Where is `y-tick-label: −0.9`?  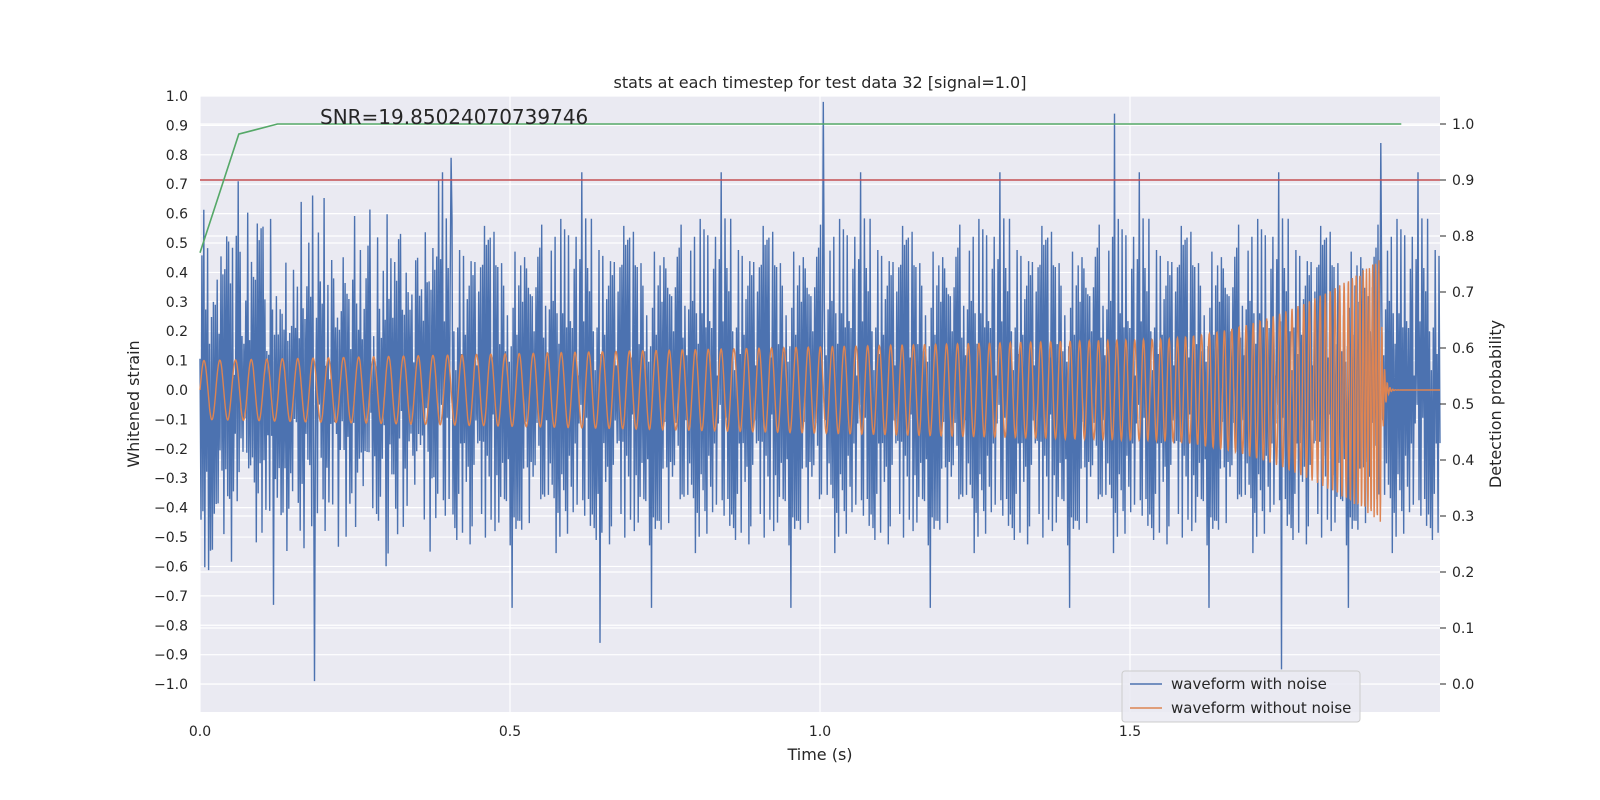
y-tick-label: −0.9 is located at coordinates (171, 656).